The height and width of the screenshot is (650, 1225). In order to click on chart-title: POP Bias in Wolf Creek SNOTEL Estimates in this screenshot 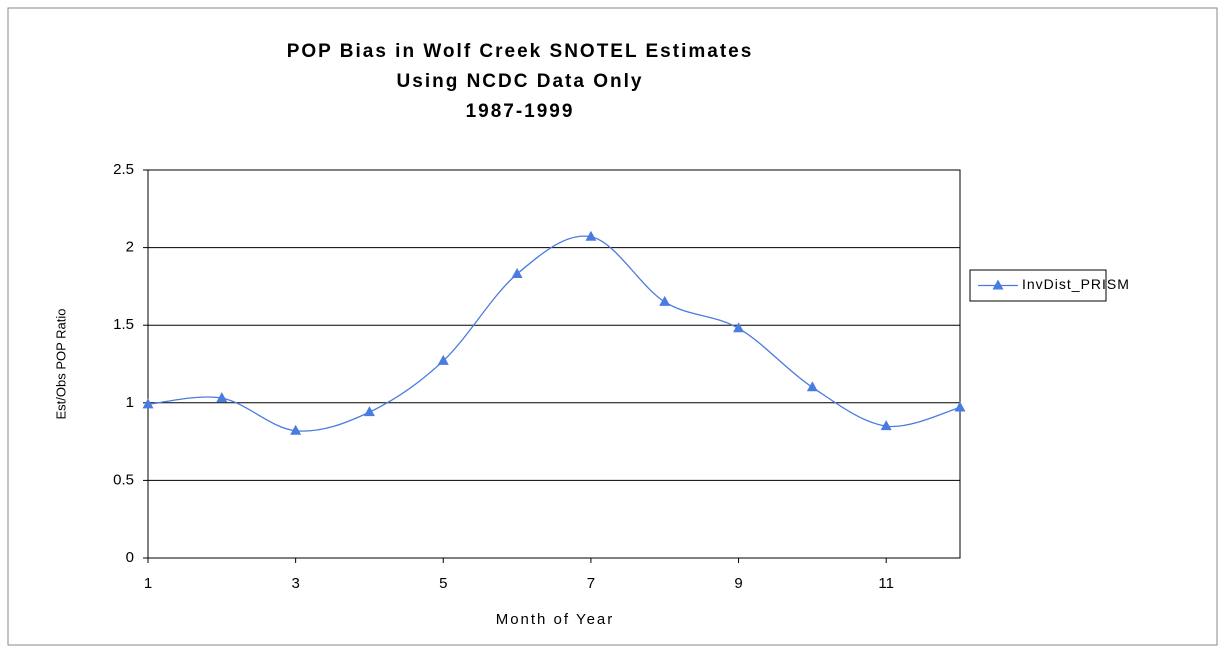, I will do `click(520, 51)`.